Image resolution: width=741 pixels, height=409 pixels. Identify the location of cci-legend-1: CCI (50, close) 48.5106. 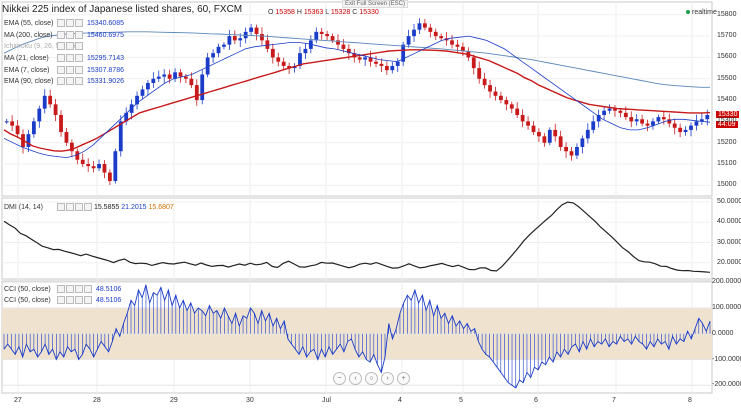
(62, 289).